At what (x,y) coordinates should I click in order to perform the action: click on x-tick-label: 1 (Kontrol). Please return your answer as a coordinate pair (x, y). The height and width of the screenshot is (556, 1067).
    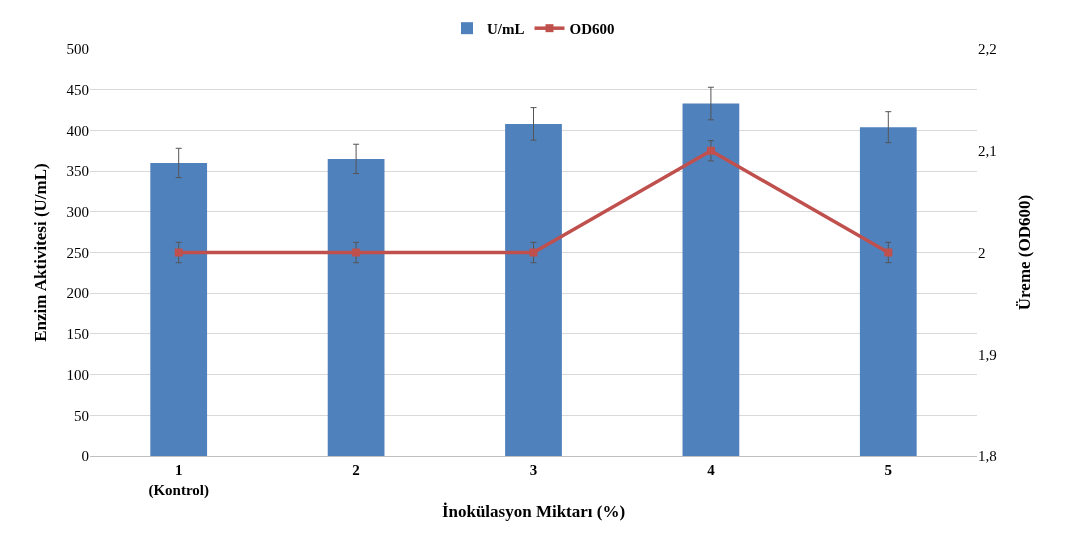
    Looking at the image, I should click on (178, 480).